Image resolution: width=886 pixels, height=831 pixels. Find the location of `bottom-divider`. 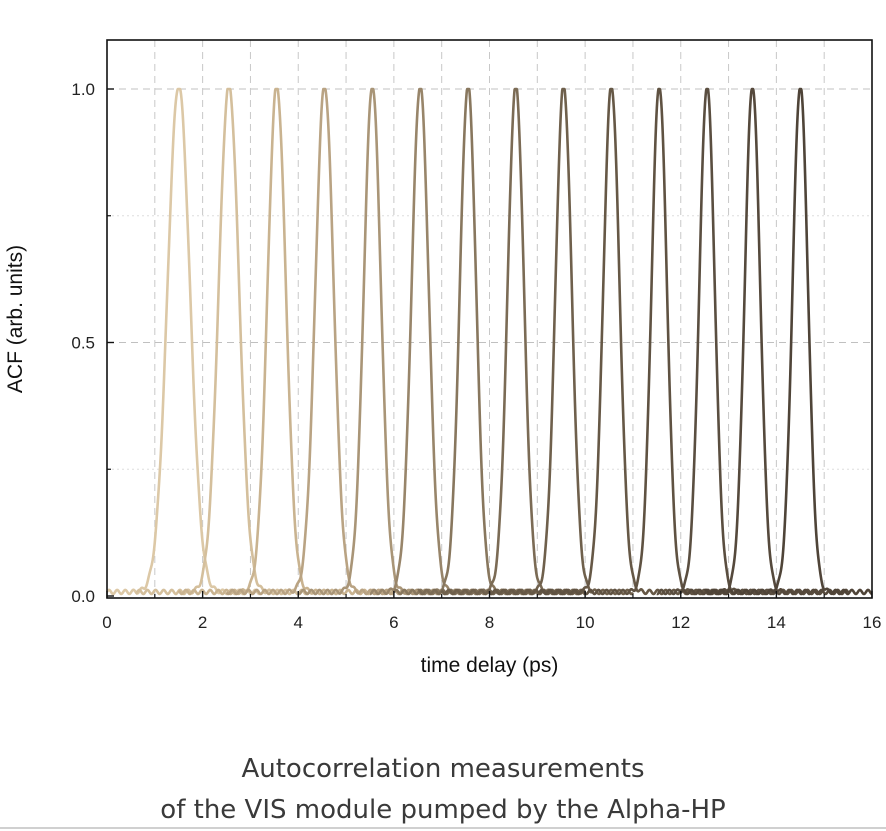

bottom-divider is located at coordinates (443, 828).